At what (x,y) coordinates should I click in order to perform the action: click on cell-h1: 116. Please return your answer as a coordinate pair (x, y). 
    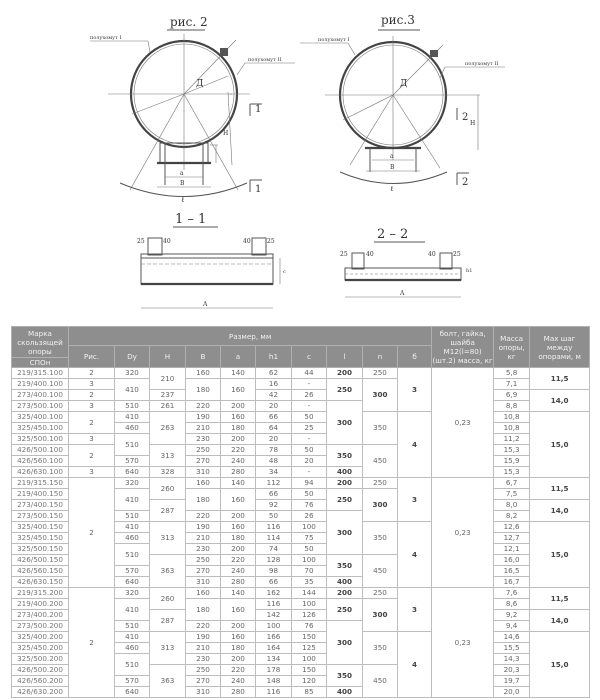
    Looking at the image, I should click on (273, 604).